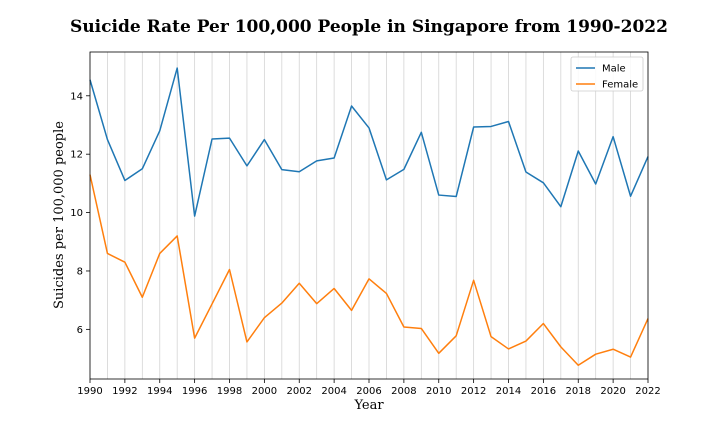  What do you see at coordinates (333, 391) in the screenshot?
I see `x-tick-label: 2004` at bounding box center [333, 391].